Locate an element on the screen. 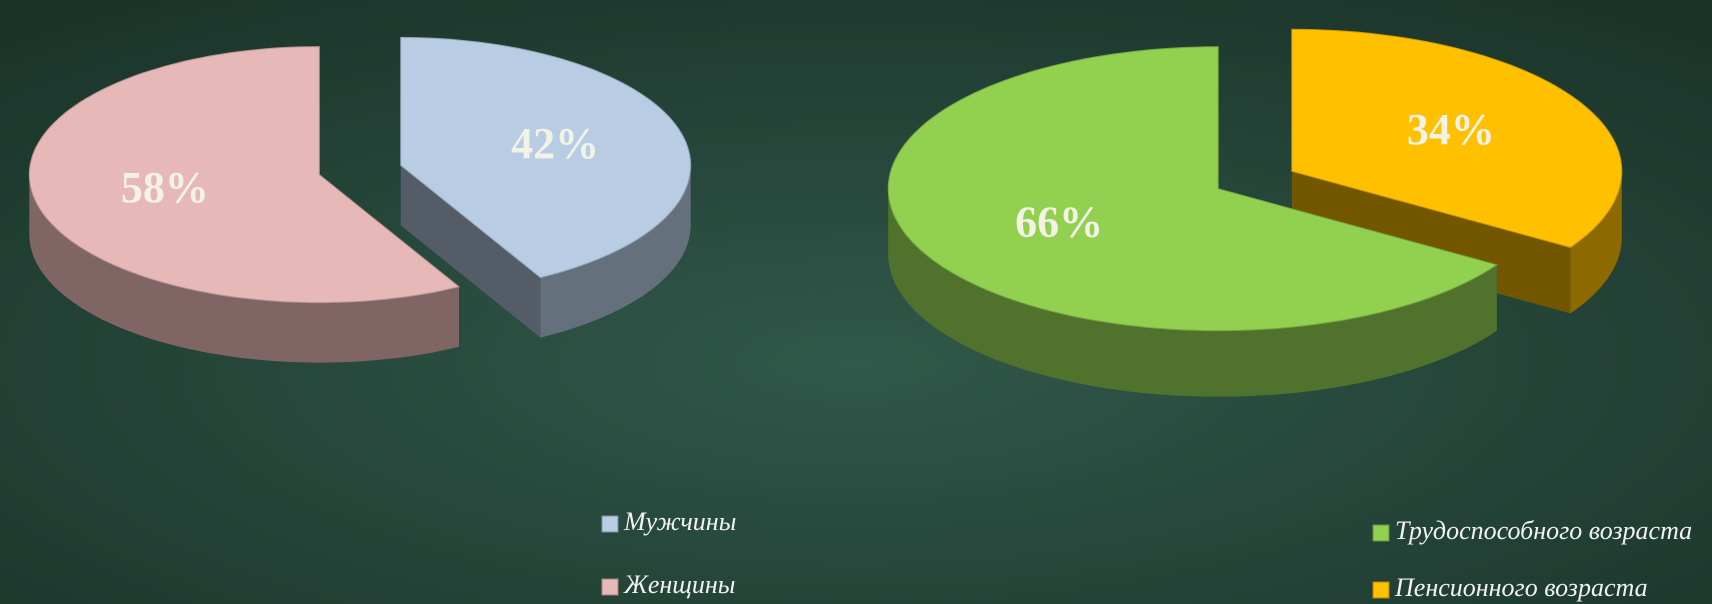 This screenshot has width=1712, height=604. legend-label: Трудоспособного возраста is located at coordinates (1543, 530).